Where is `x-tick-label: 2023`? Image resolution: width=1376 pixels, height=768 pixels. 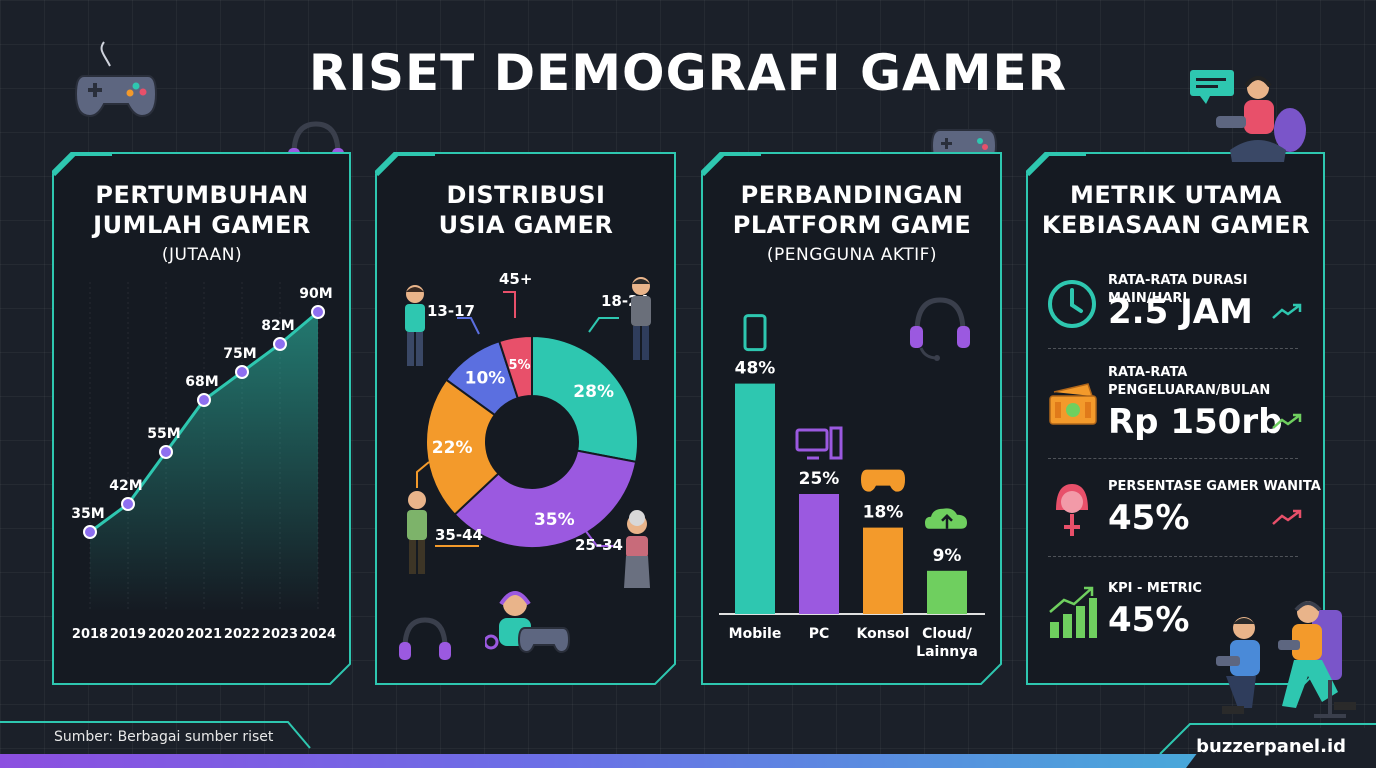
x-tick-label: 2023 is located at coordinates (280, 634).